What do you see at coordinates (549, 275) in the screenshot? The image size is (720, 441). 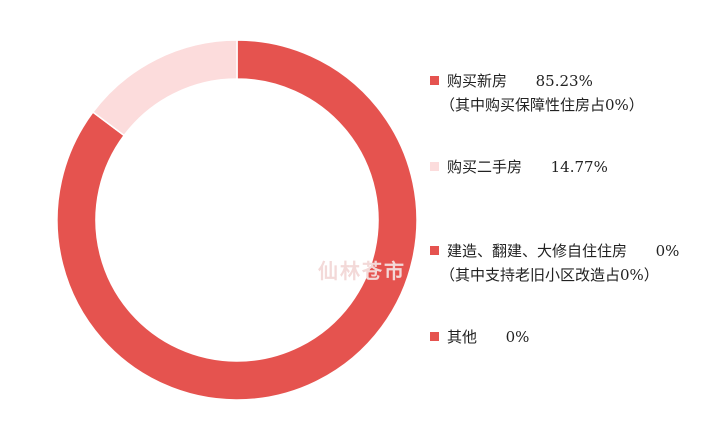 I see `legend-note-2: （其中支持老旧小区改造占0%）` at bounding box center [549, 275].